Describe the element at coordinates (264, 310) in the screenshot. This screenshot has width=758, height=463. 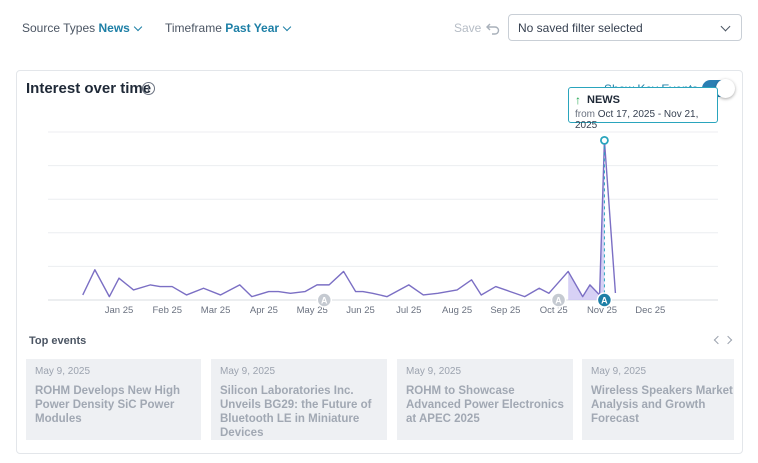
I see `x-tick-label: Apr 25` at that location.